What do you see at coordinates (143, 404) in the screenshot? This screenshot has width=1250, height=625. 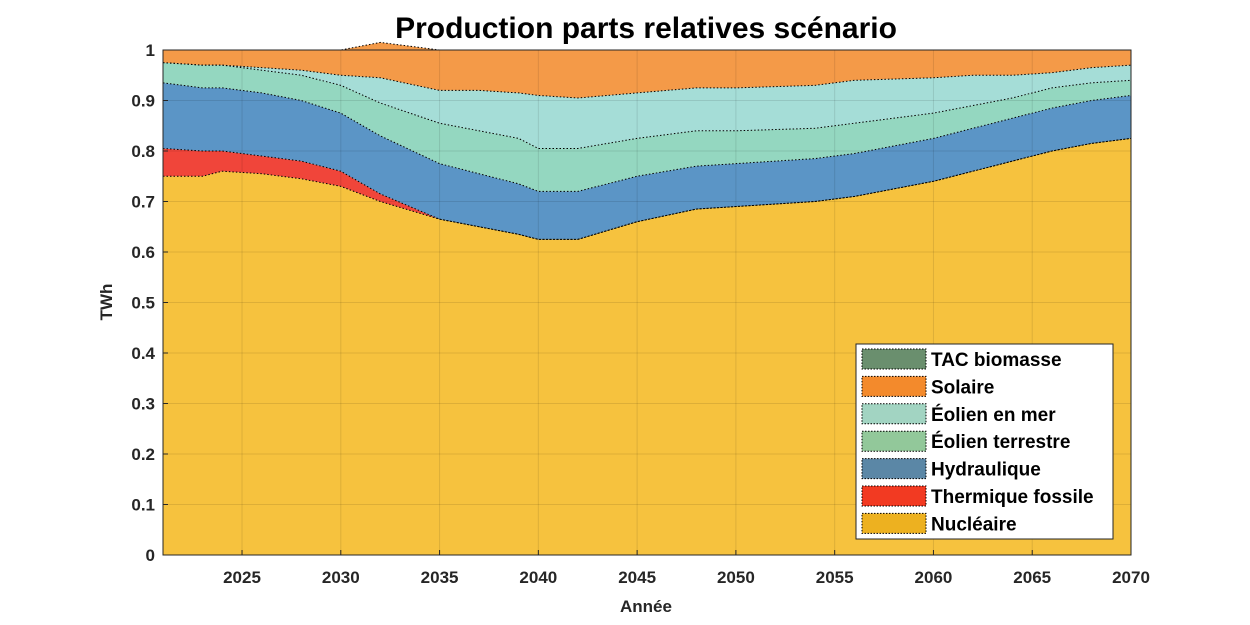 I see `y-tick-label: 0.3` at bounding box center [143, 404].